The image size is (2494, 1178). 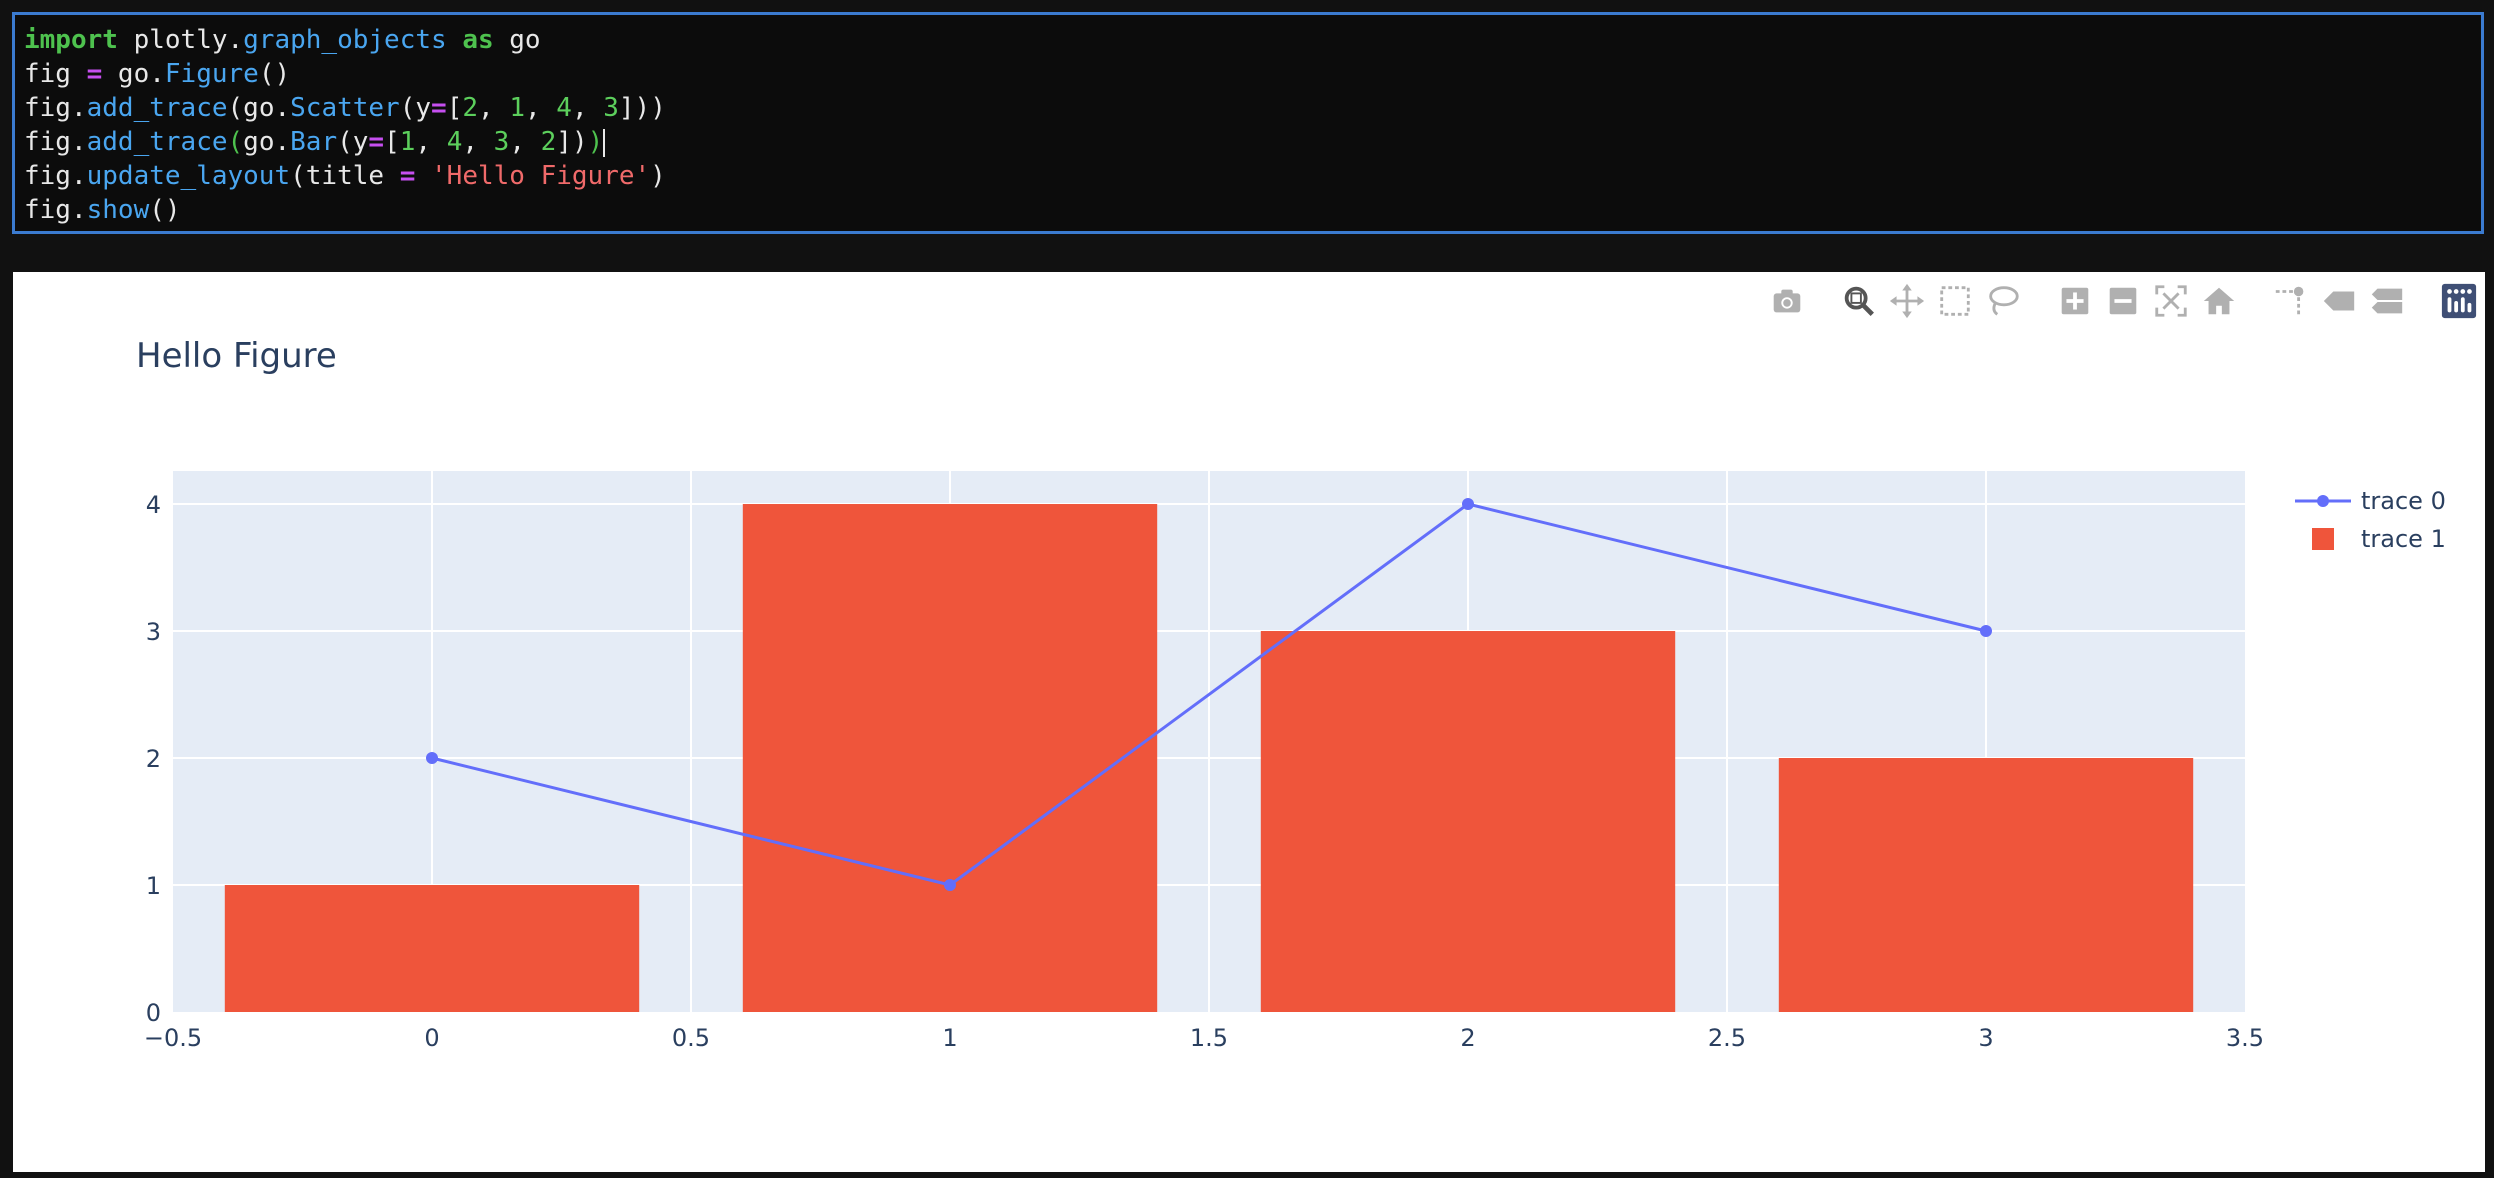 What do you see at coordinates (2245, 1038) in the screenshot?
I see `x-tick-label: 3.5` at bounding box center [2245, 1038].